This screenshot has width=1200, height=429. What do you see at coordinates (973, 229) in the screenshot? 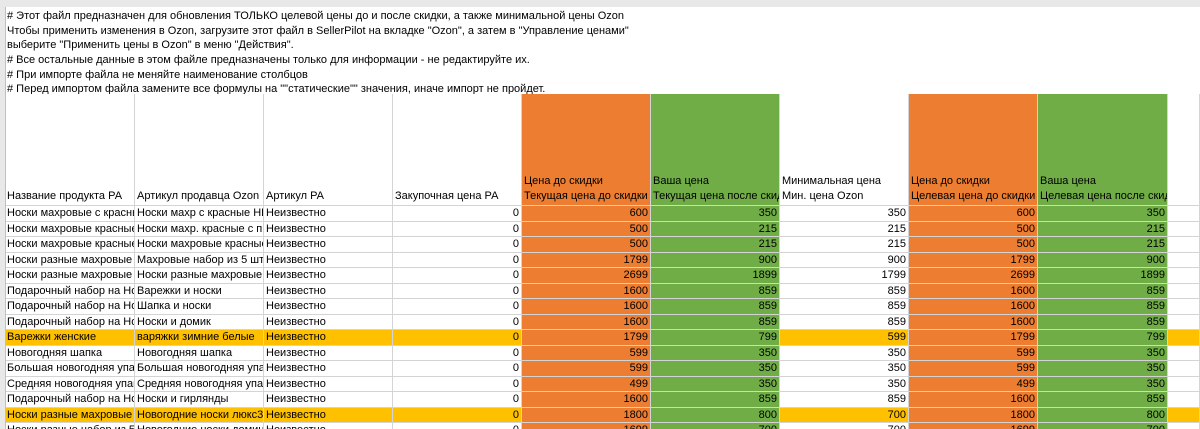
I see `cell-target-price-before: 500` at bounding box center [973, 229].